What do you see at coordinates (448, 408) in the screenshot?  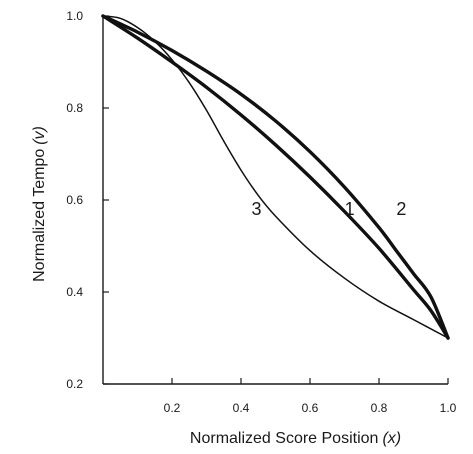 I see `x-tick-label: 1.0` at bounding box center [448, 408].